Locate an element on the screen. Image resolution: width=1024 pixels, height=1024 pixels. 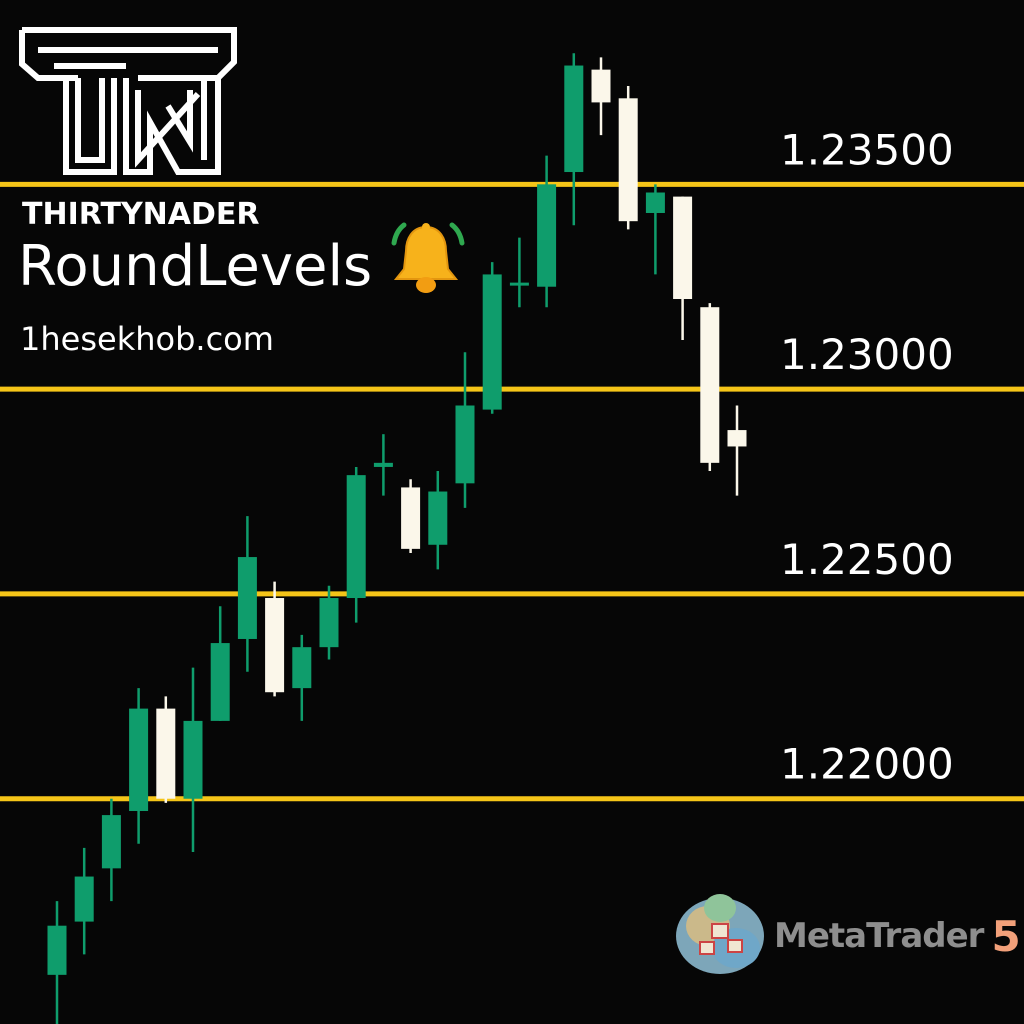
product-title: RoundLevels is located at coordinates (195, 266).